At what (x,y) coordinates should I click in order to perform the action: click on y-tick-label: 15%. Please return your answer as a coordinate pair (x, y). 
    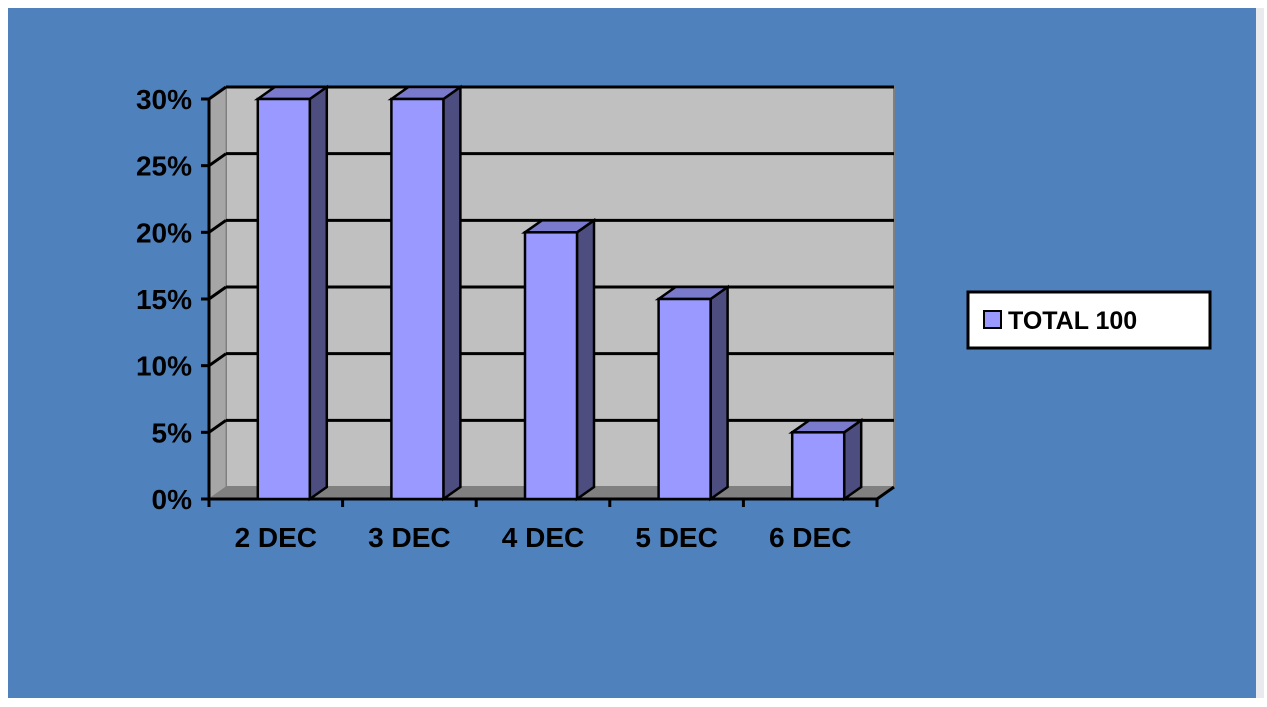
    Looking at the image, I should click on (164, 299).